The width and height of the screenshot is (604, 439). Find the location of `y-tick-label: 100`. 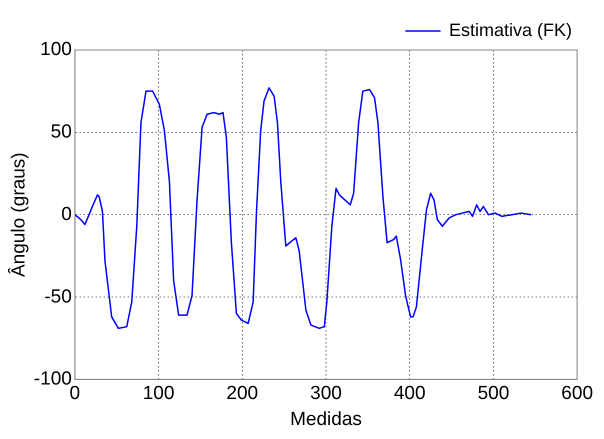

y-tick-label: 100 is located at coordinates (56, 49).